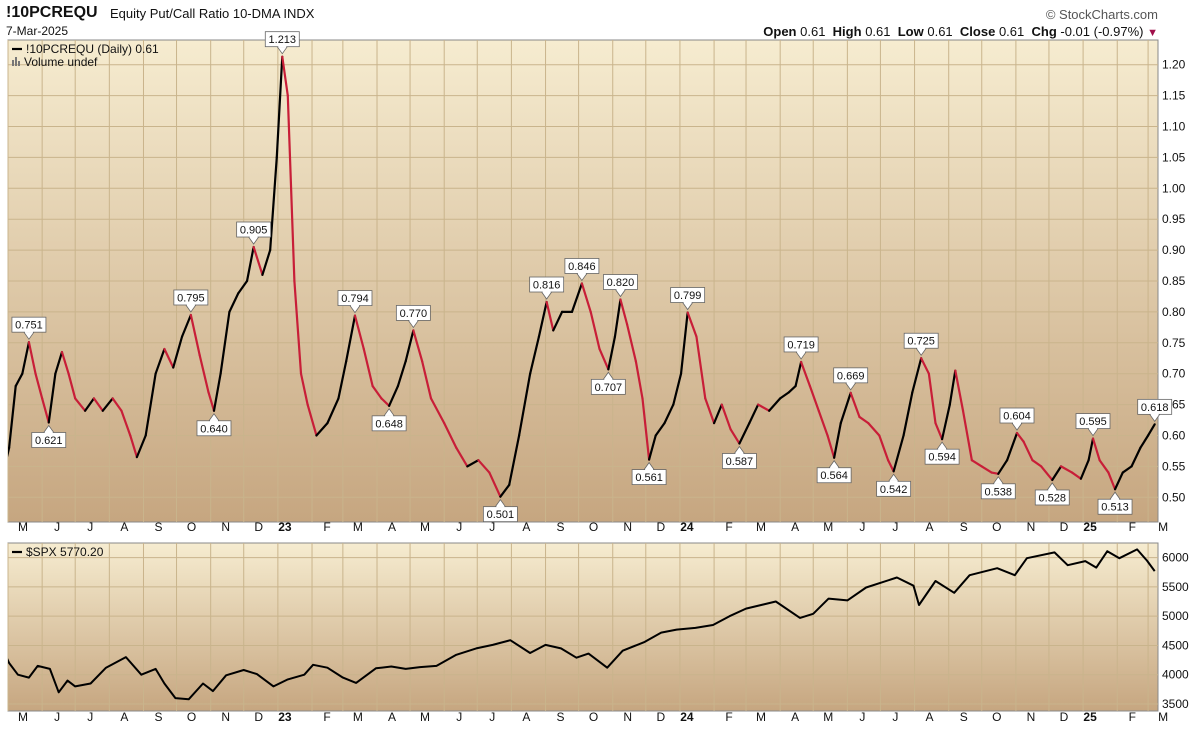 The height and width of the screenshot is (732, 1200). I want to click on callout-label: 0.669, so click(851, 376).